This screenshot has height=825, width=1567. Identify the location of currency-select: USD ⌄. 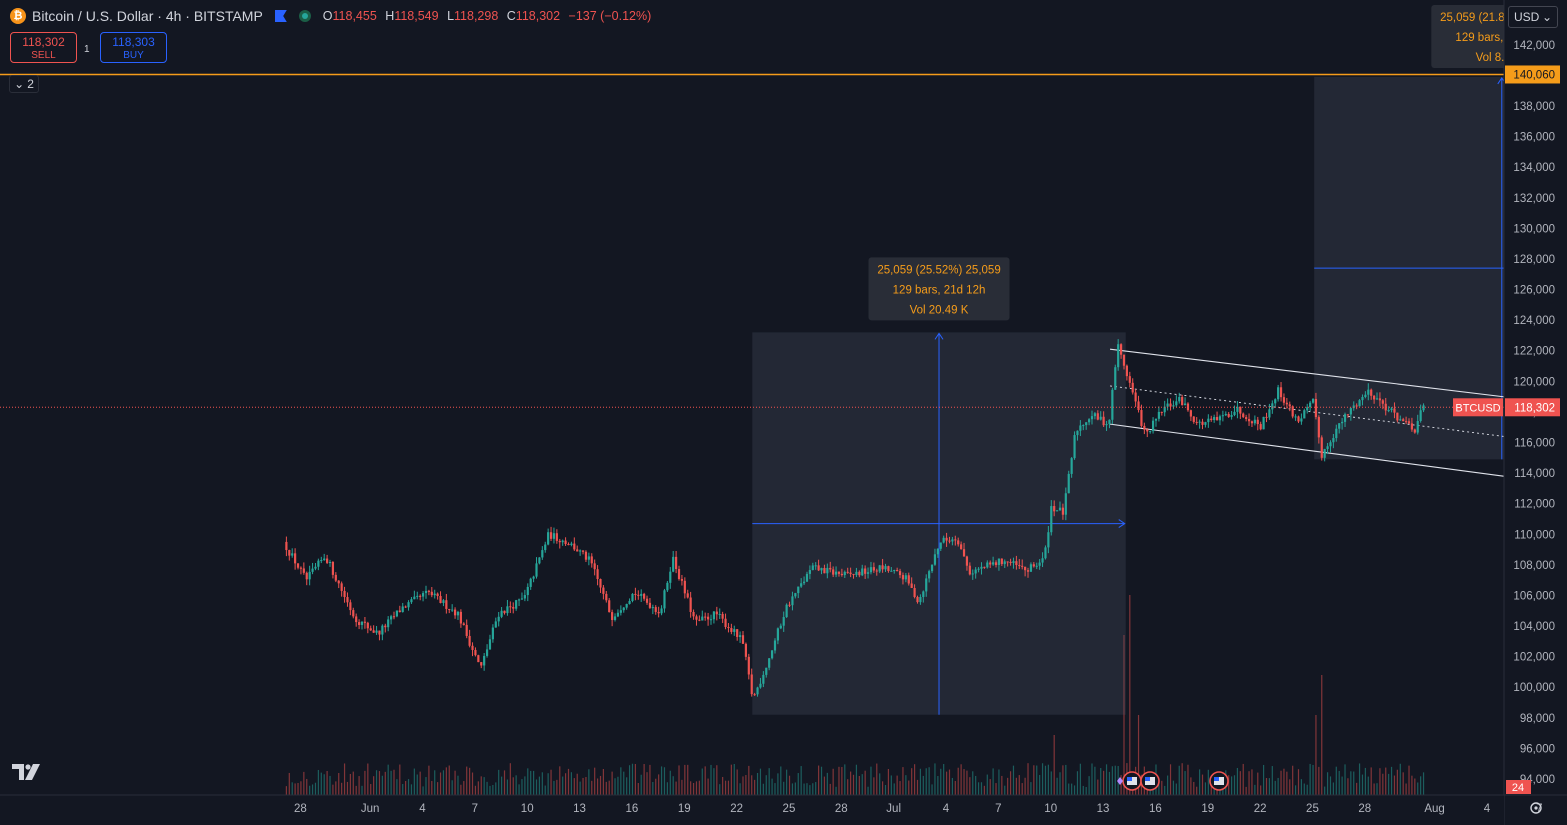
(1533, 17).